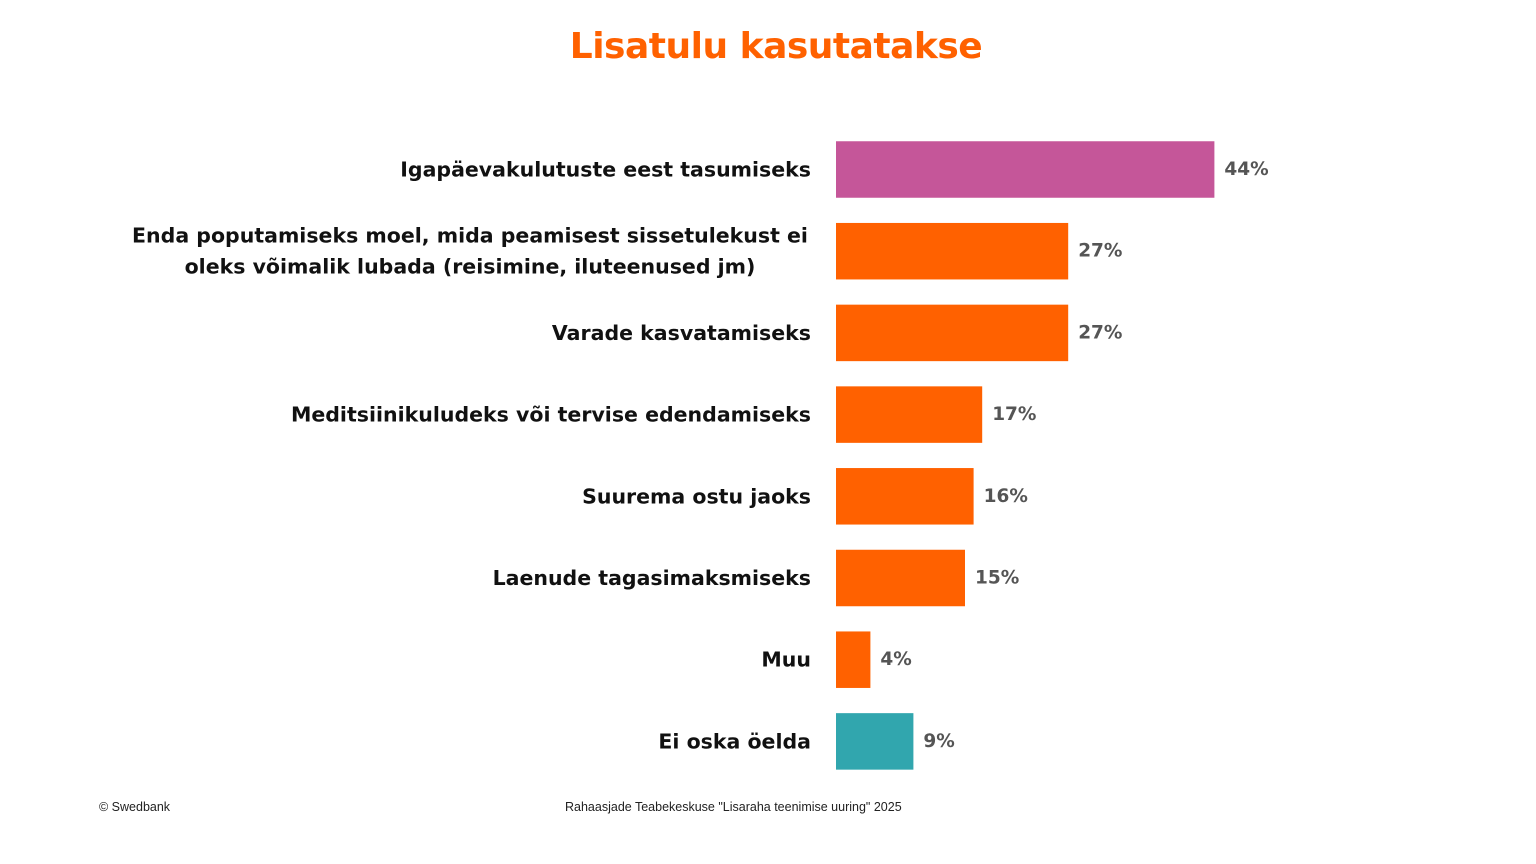  What do you see at coordinates (734, 741) in the screenshot?
I see `category-label-8: Ei oska öelda` at bounding box center [734, 741].